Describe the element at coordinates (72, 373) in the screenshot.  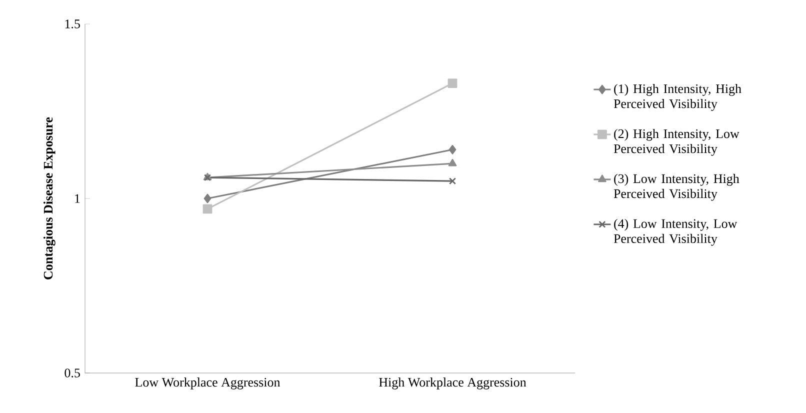
I see `y-tick-label: 0.5` at that location.